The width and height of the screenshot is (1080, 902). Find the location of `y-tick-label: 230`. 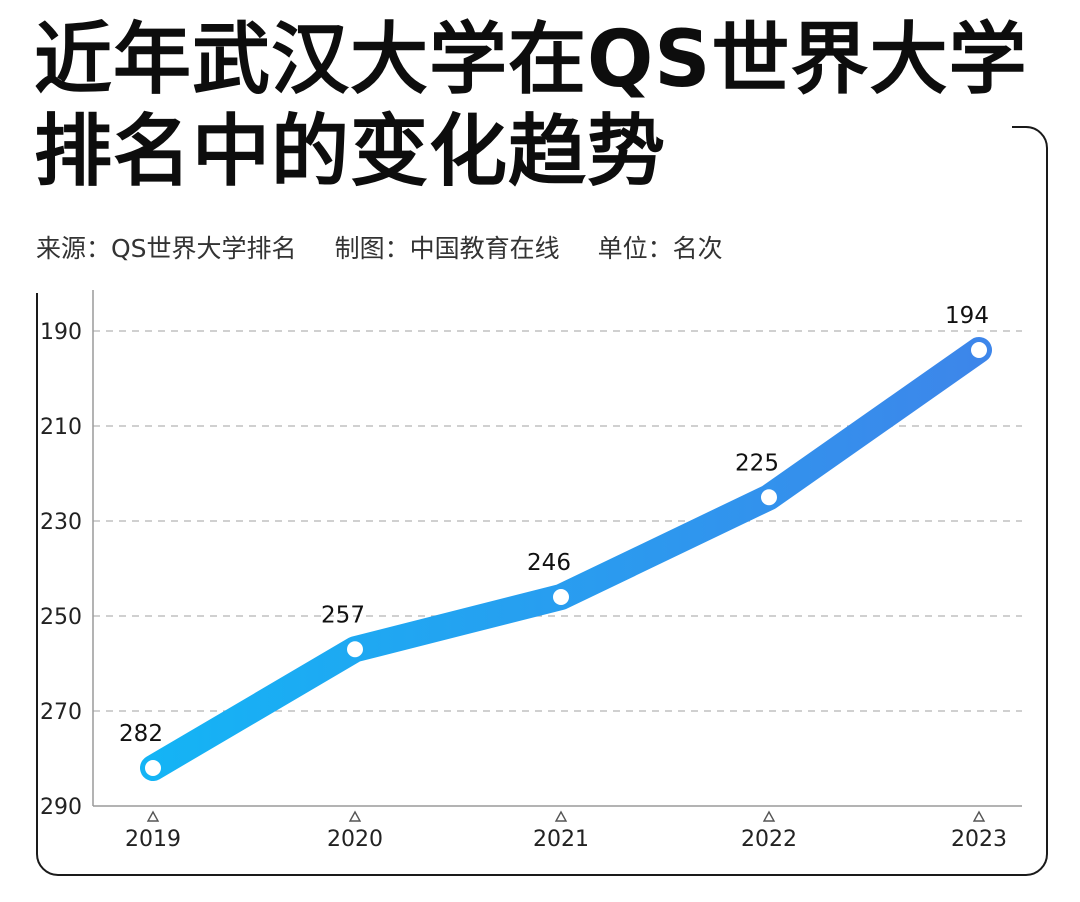

y-tick-label: 230 is located at coordinates (61, 522).